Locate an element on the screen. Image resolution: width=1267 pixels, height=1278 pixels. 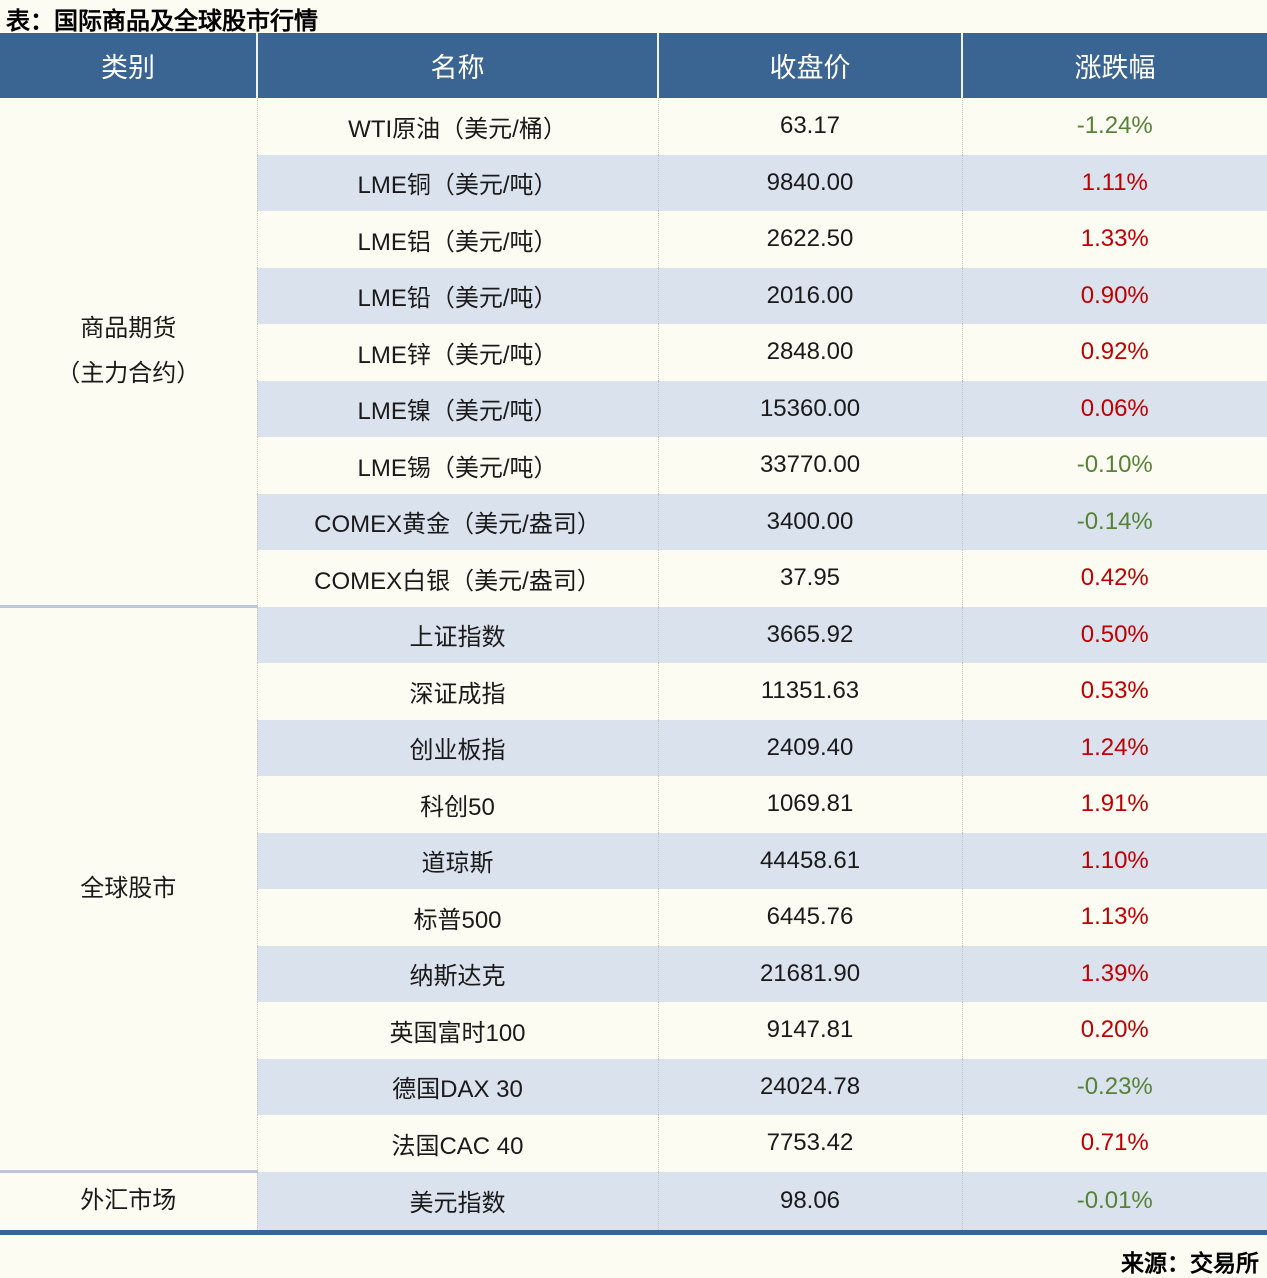
header-name: 名称 is located at coordinates (458, 65).